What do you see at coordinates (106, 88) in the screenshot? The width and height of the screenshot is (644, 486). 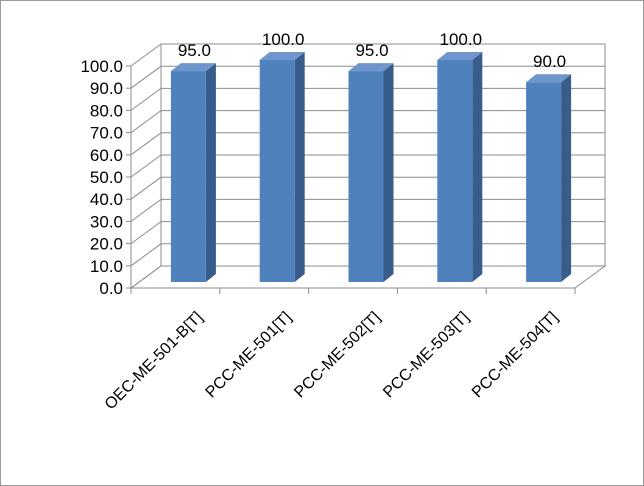 I see `y-tick-label: 90.0` at bounding box center [106, 88].